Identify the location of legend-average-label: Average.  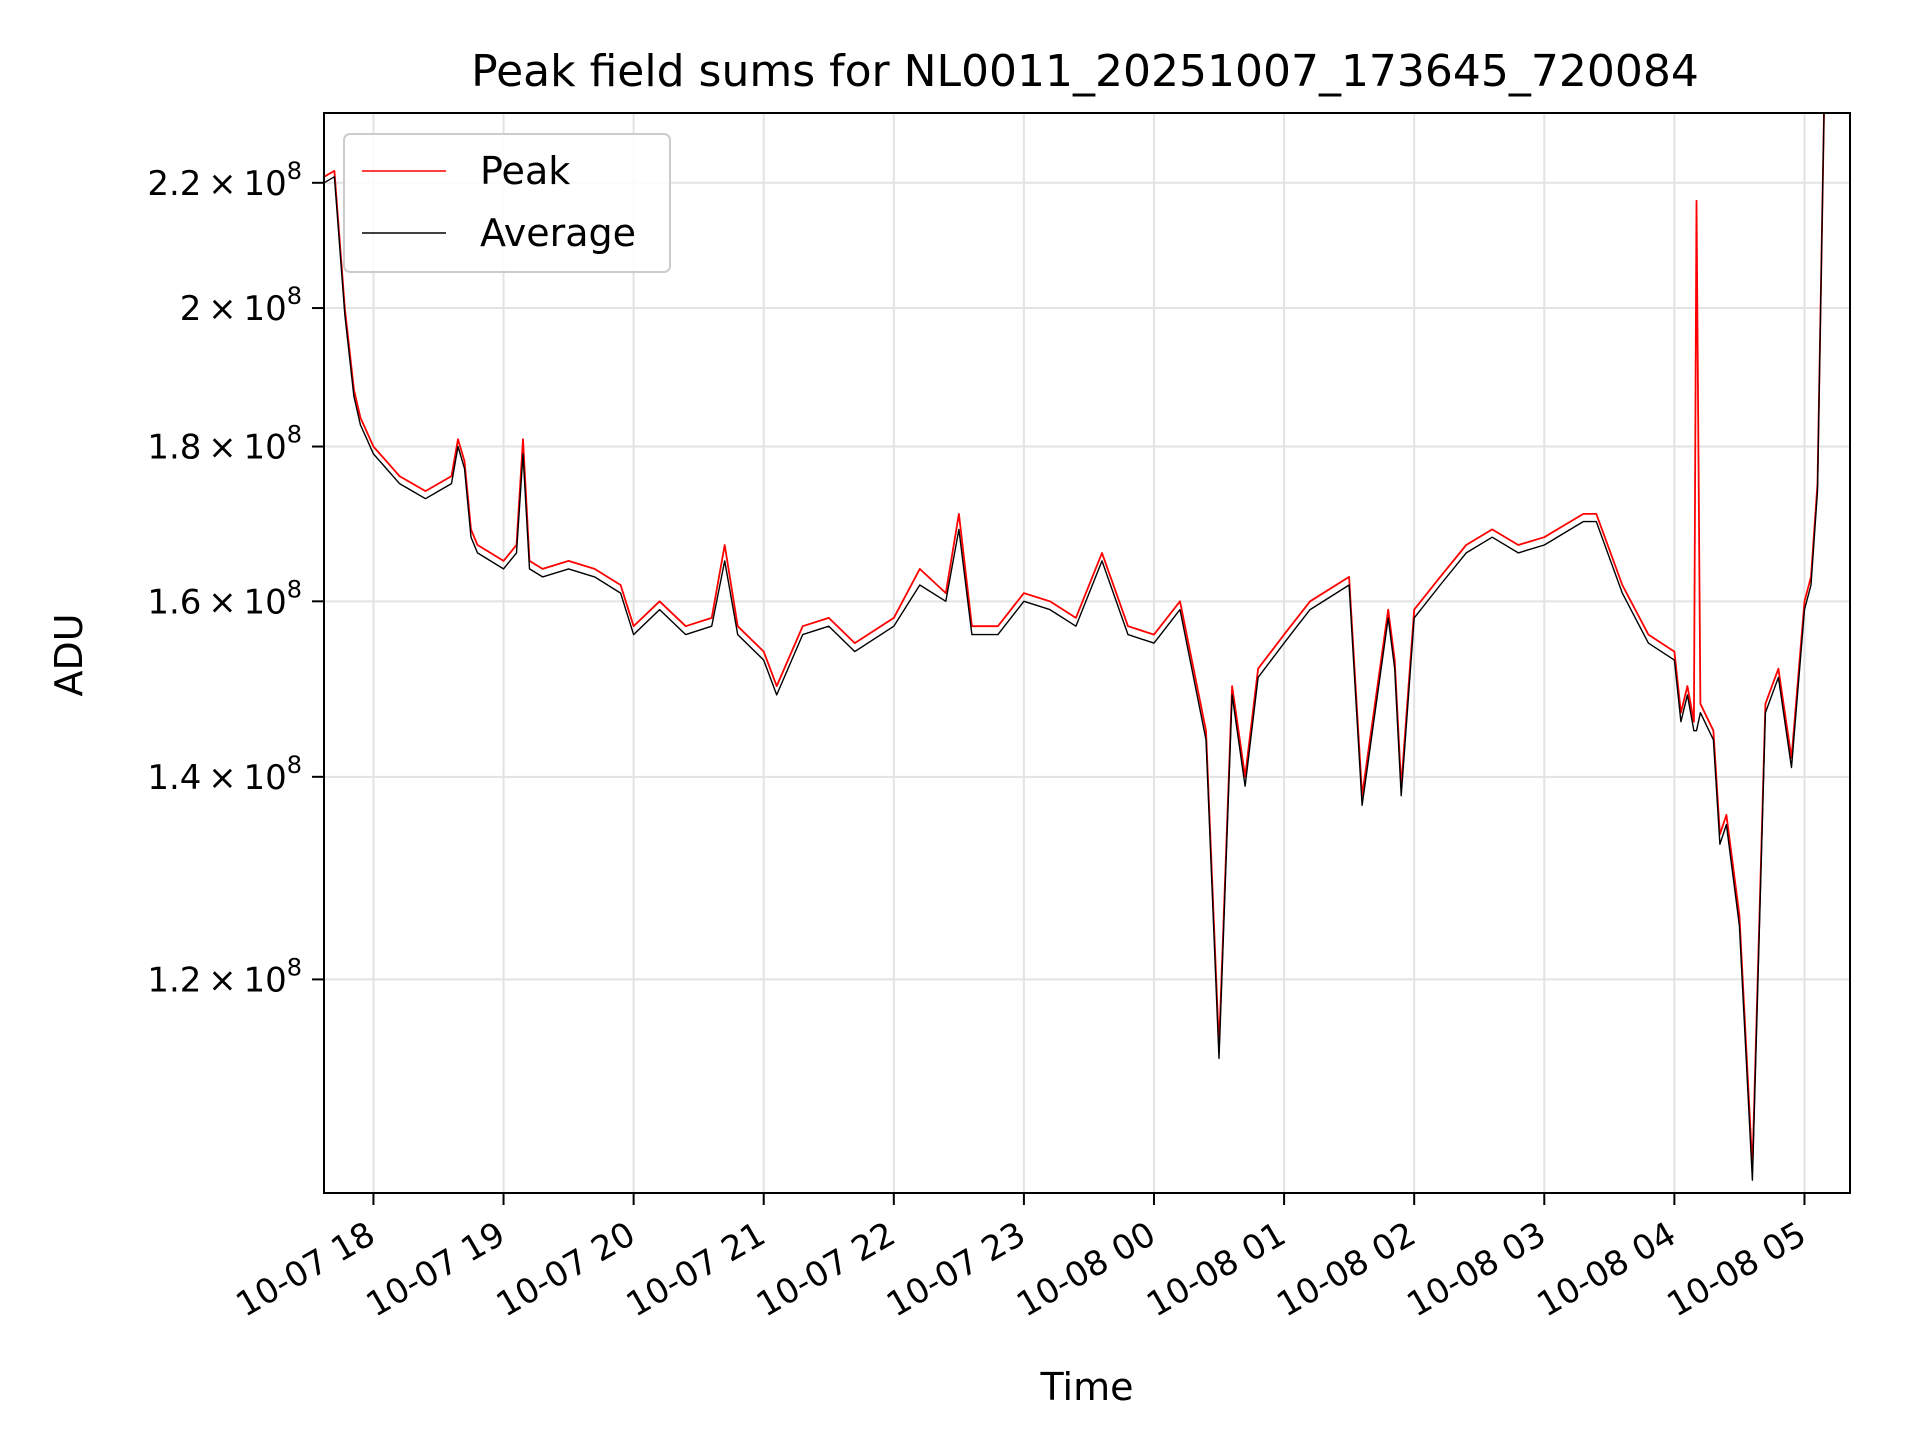
(558, 233).